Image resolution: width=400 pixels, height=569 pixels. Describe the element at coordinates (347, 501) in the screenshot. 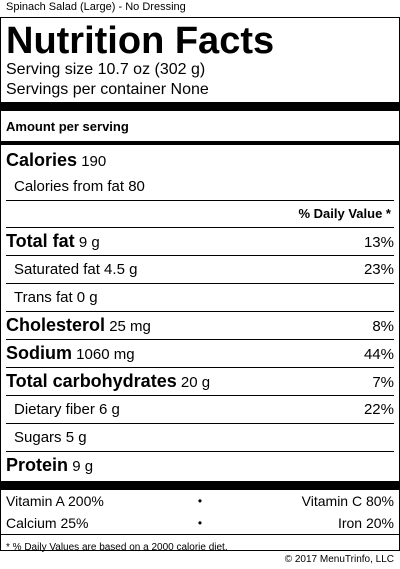

I see `vitamin-right: Vitamin C 80%` at that location.